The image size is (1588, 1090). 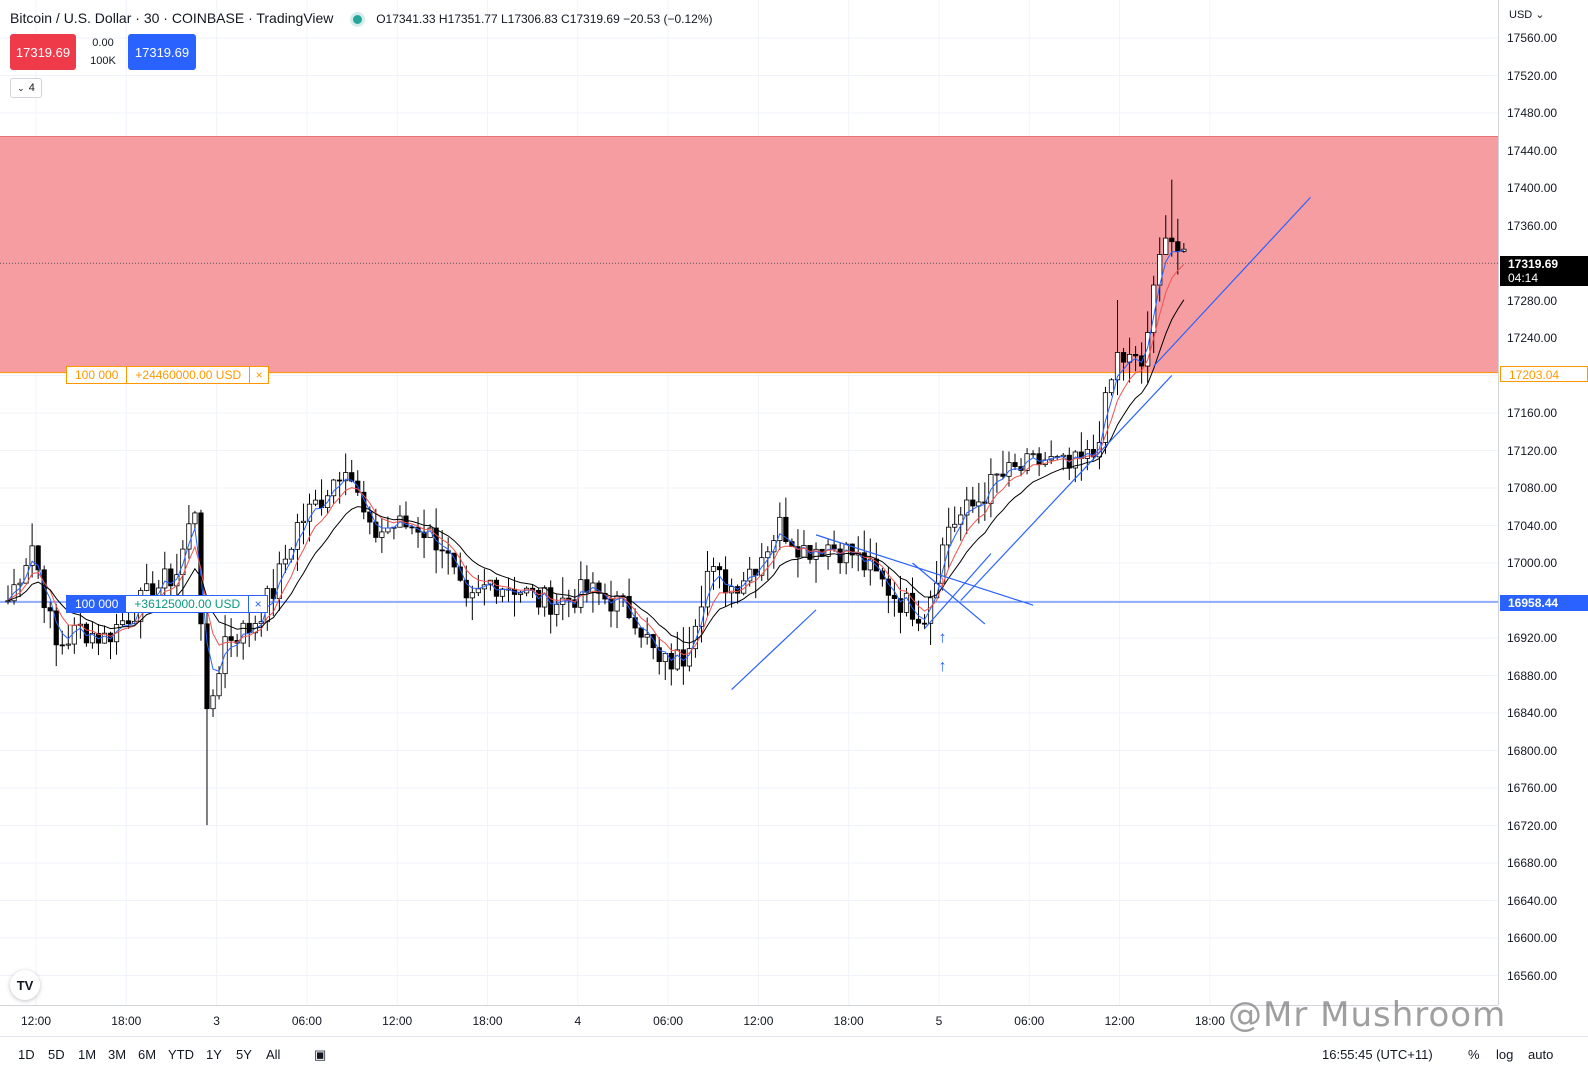 I want to click on sell-button: 17319.69, so click(x=43, y=52).